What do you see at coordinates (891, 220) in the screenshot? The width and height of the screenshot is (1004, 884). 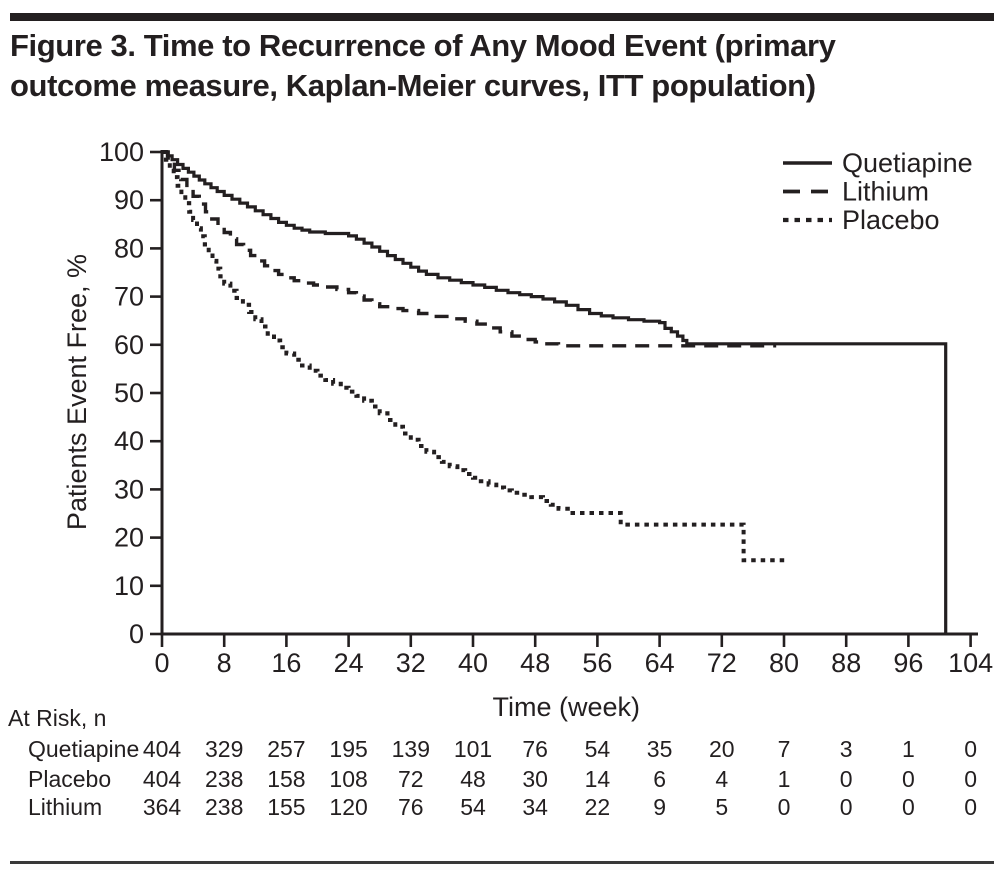 I see `legend-label: Placebo` at bounding box center [891, 220].